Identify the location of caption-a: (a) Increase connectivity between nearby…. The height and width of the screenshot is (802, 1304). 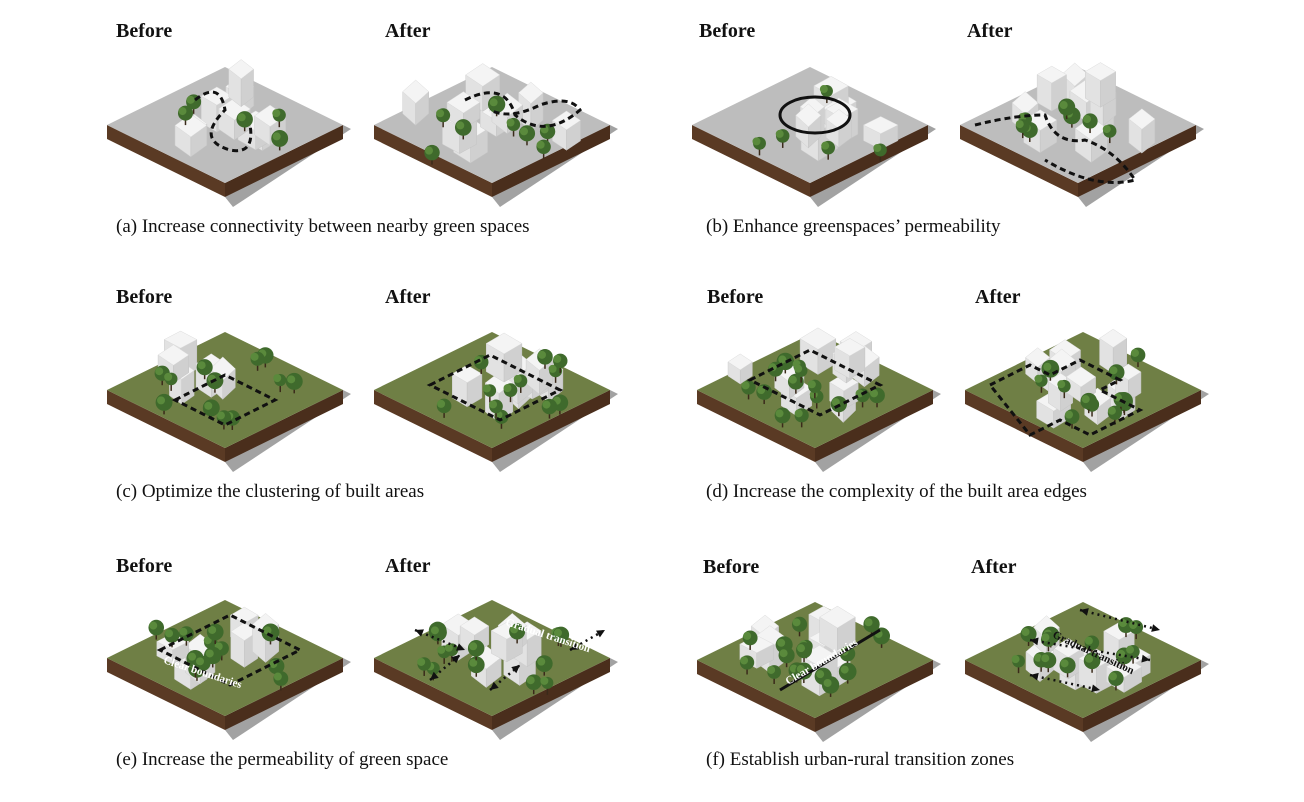
(323, 226).